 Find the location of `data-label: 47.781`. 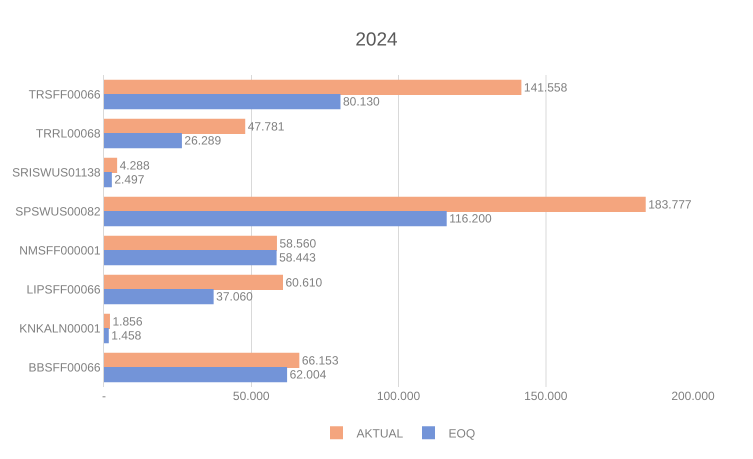

data-label: 47.781 is located at coordinates (266, 126).